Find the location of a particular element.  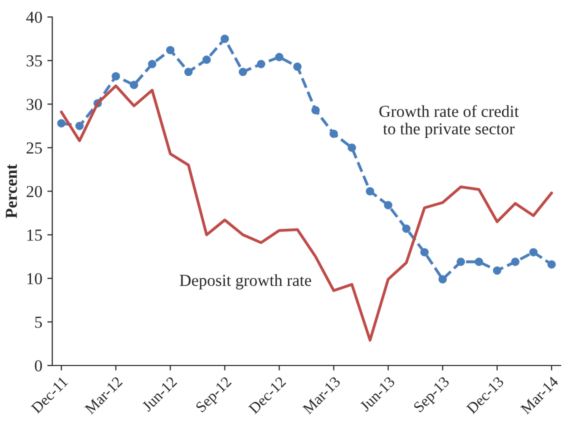

y-tick-label: 20 is located at coordinates (34, 192).